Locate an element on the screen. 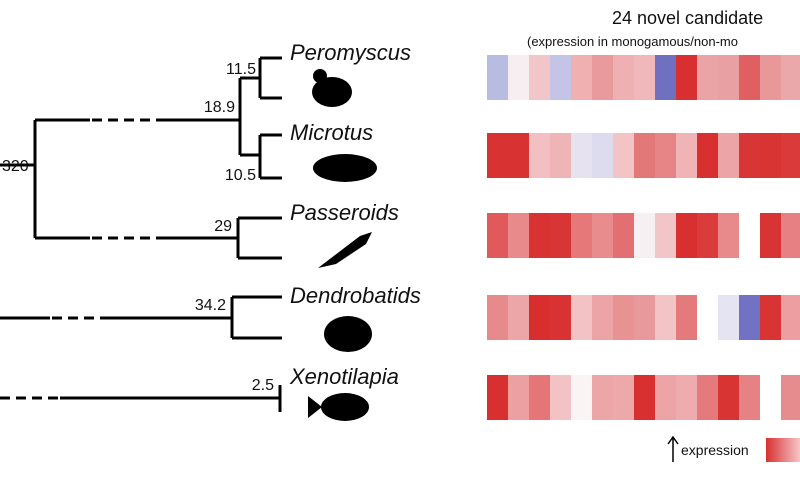  heatmap-title: 24 novel candidate is located at coordinates (687, 18).